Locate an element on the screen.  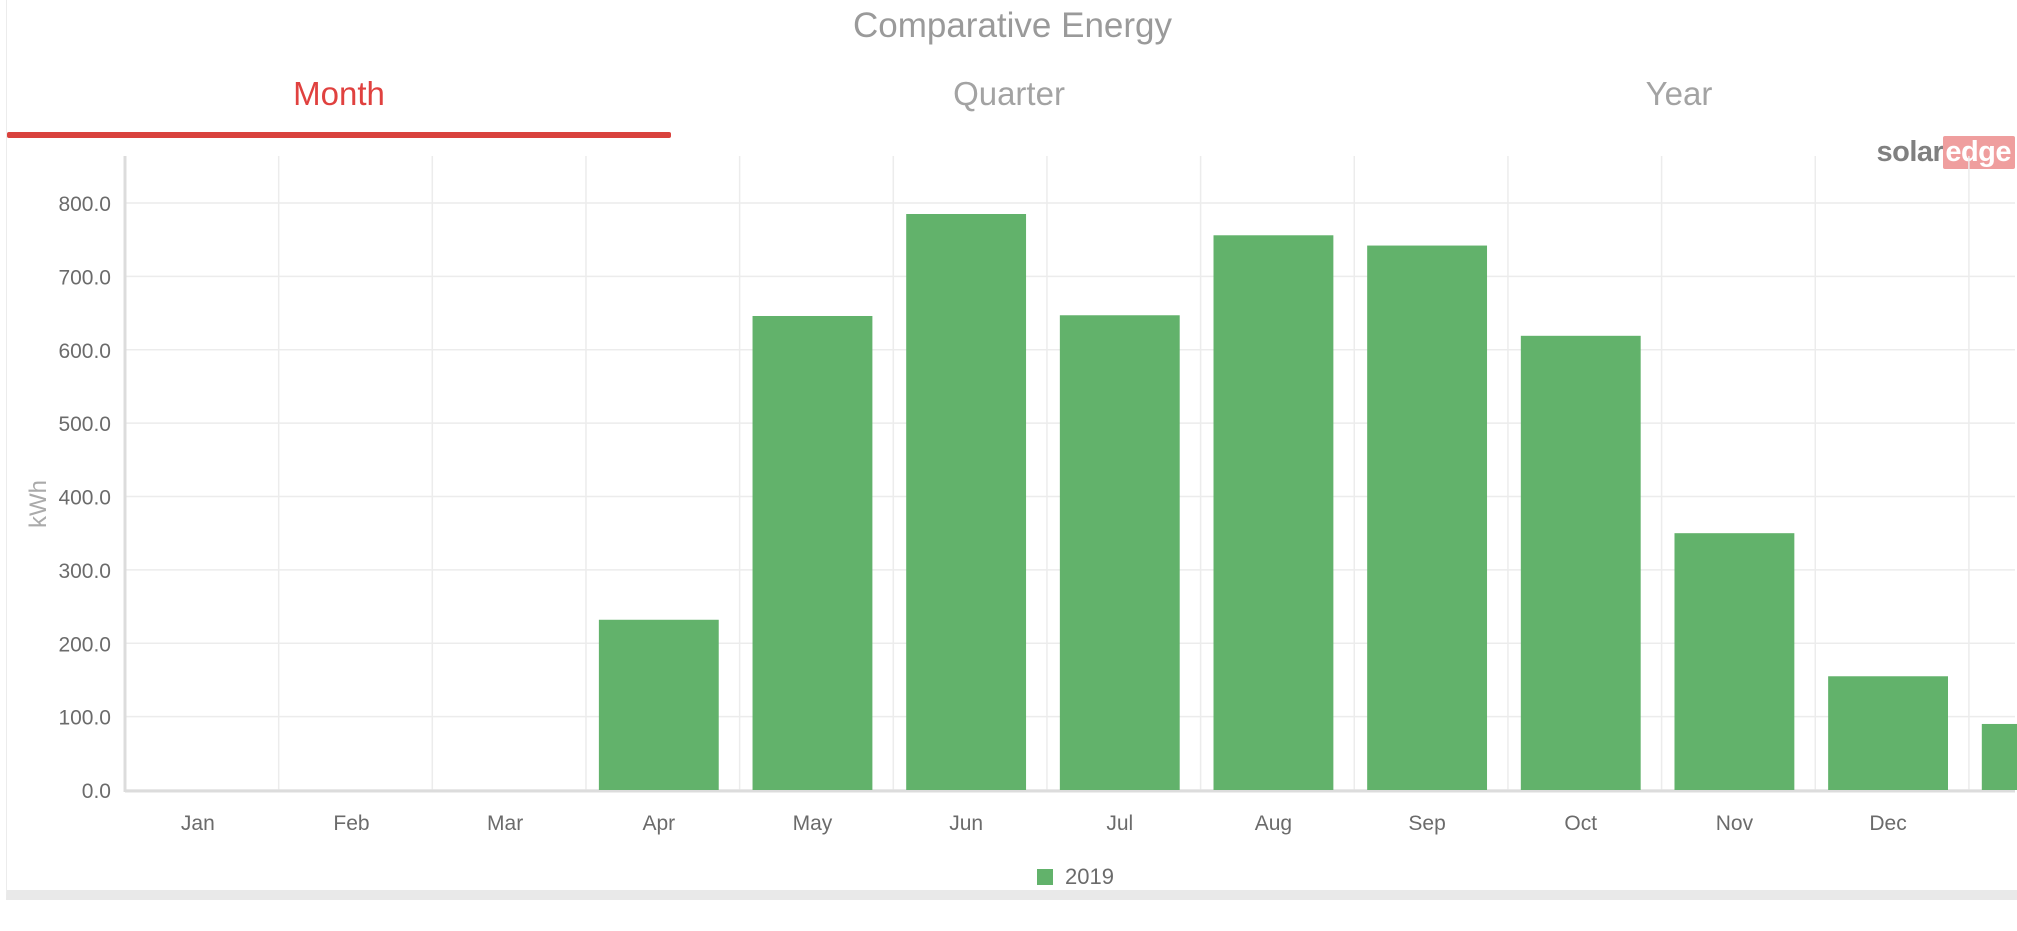
bar-oct is located at coordinates (1734, 661).